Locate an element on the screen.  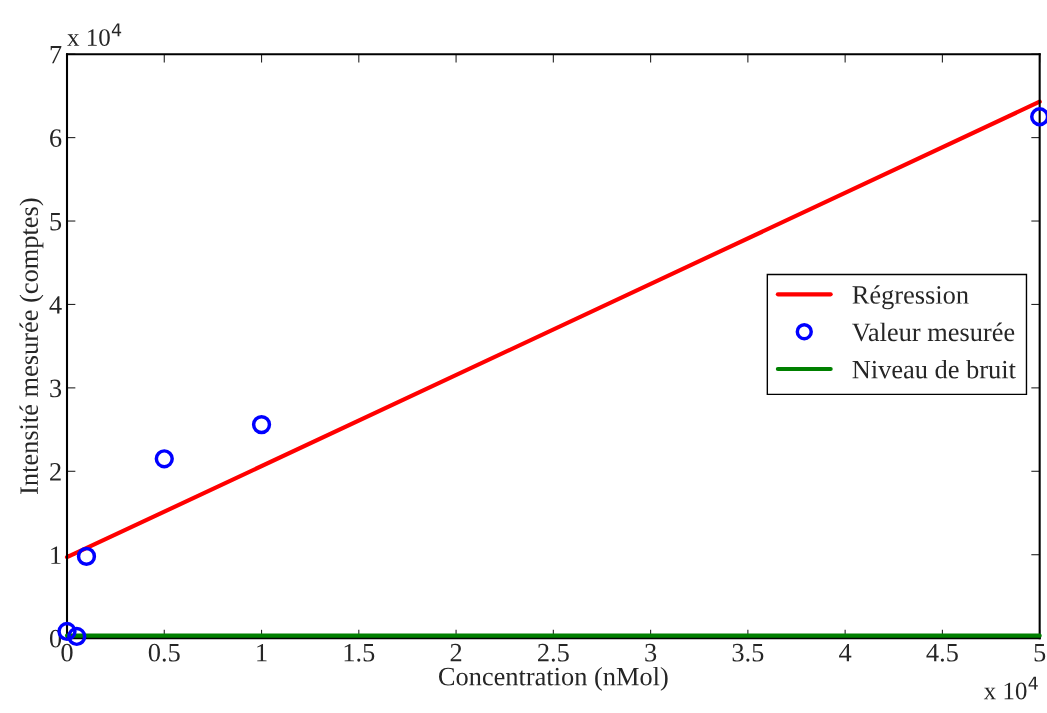
legend-label: Niveau de bruit is located at coordinates (934, 369).